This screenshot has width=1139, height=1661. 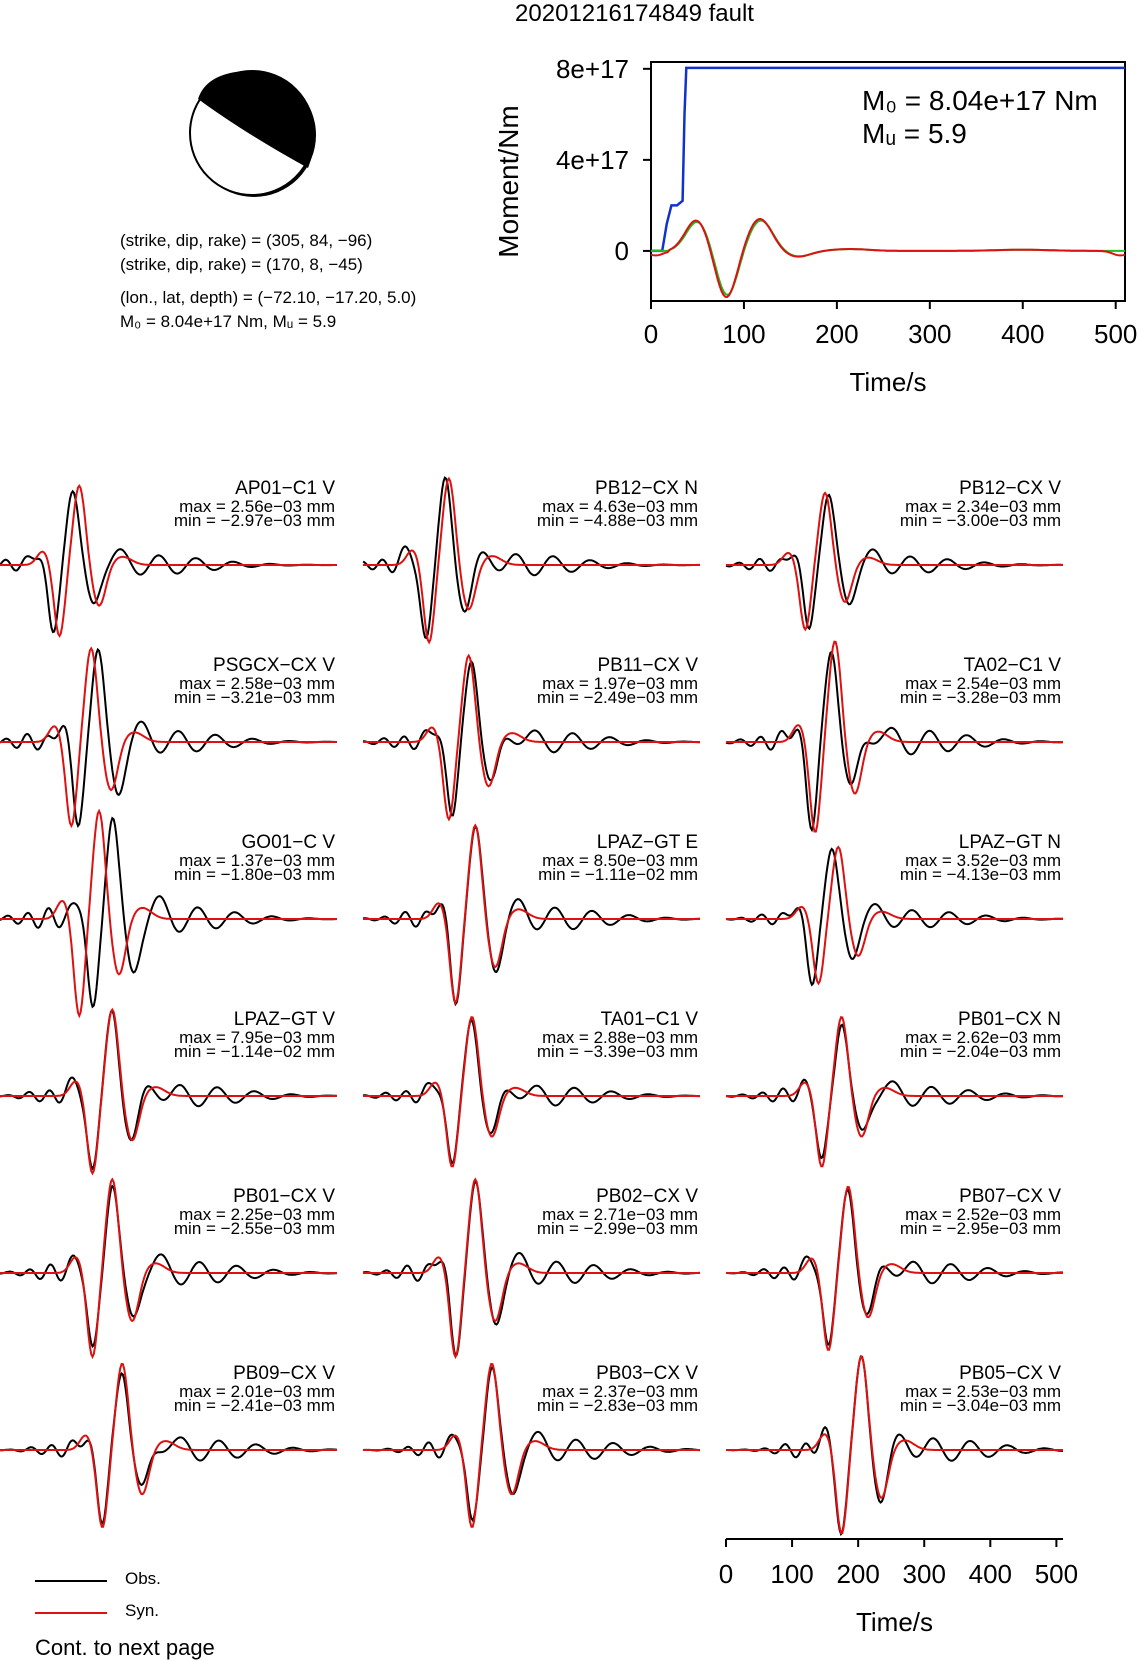 What do you see at coordinates (634, 13) in the screenshot?
I see `figure-title: 20201216174849 fault` at bounding box center [634, 13].